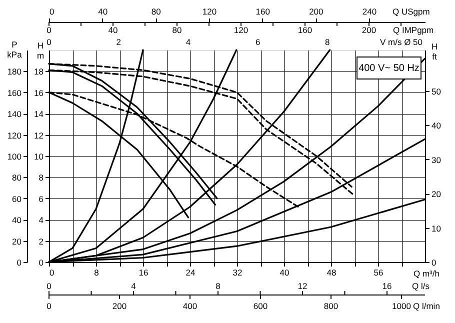 The width and height of the screenshot is (455, 323). Describe the element at coordinates (17, 177) in the screenshot. I see `y2-tick-label: 80` at that location.